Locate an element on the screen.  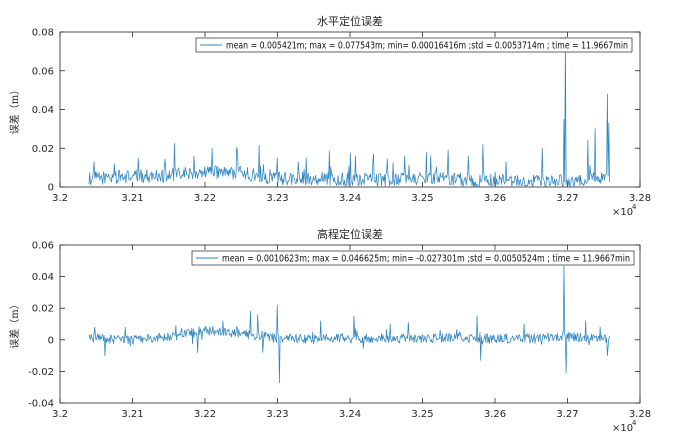
chart-title: 水平定位误差 is located at coordinates (350, 21).